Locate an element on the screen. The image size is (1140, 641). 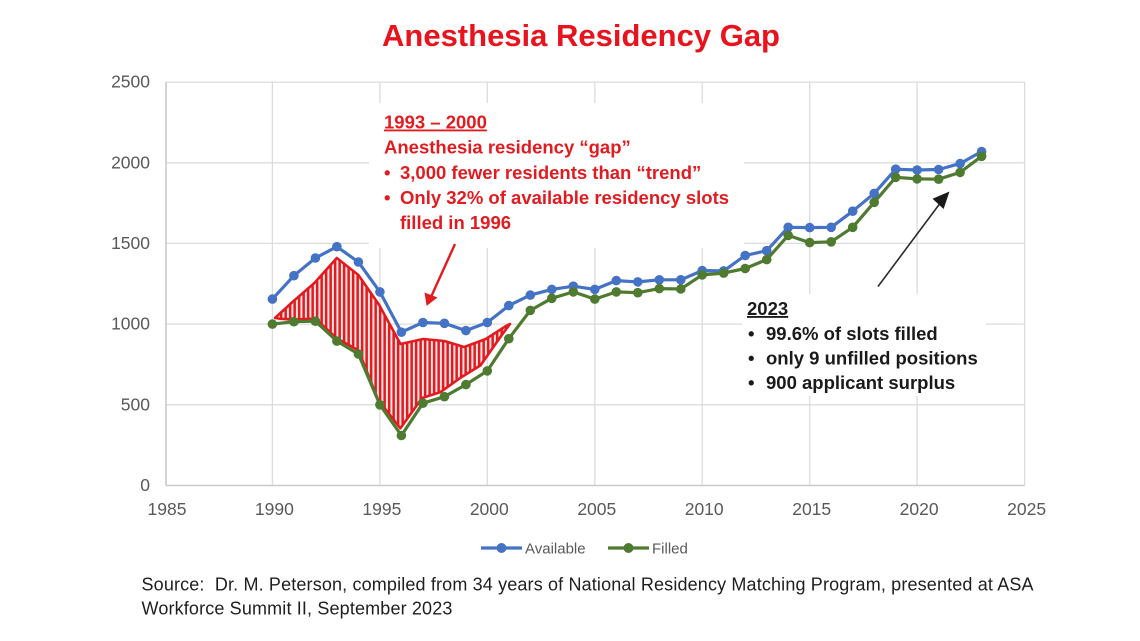
svg-text: 1500 is located at coordinates (130, 243).